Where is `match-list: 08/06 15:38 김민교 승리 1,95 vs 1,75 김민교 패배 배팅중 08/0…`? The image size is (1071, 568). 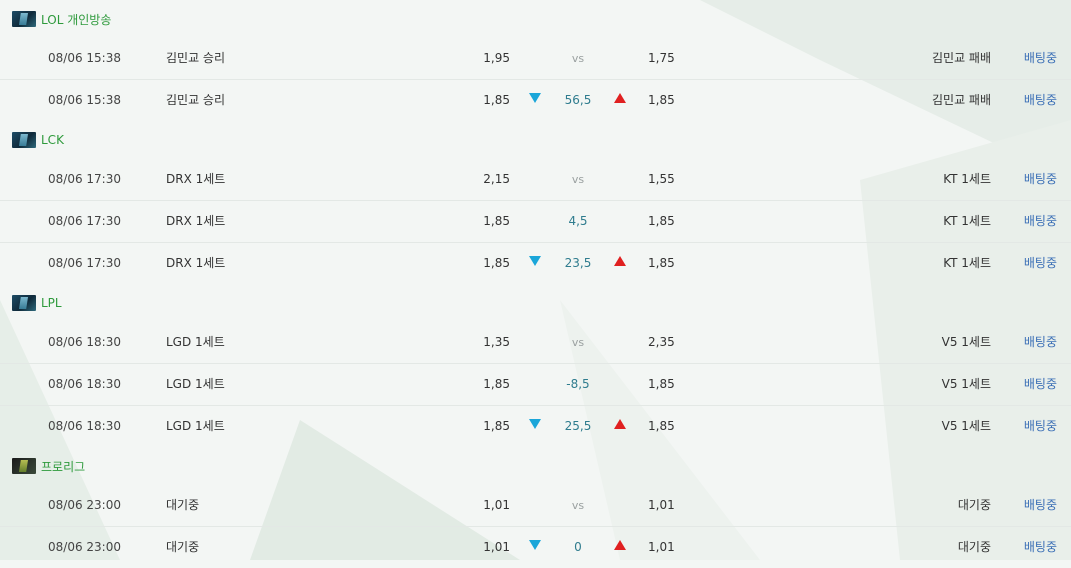
match-list: 08/06 15:38 김민교 승리 1,95 vs 1,75 김민교 패배 배팅중 08/0… is located at coordinates (535, 79).